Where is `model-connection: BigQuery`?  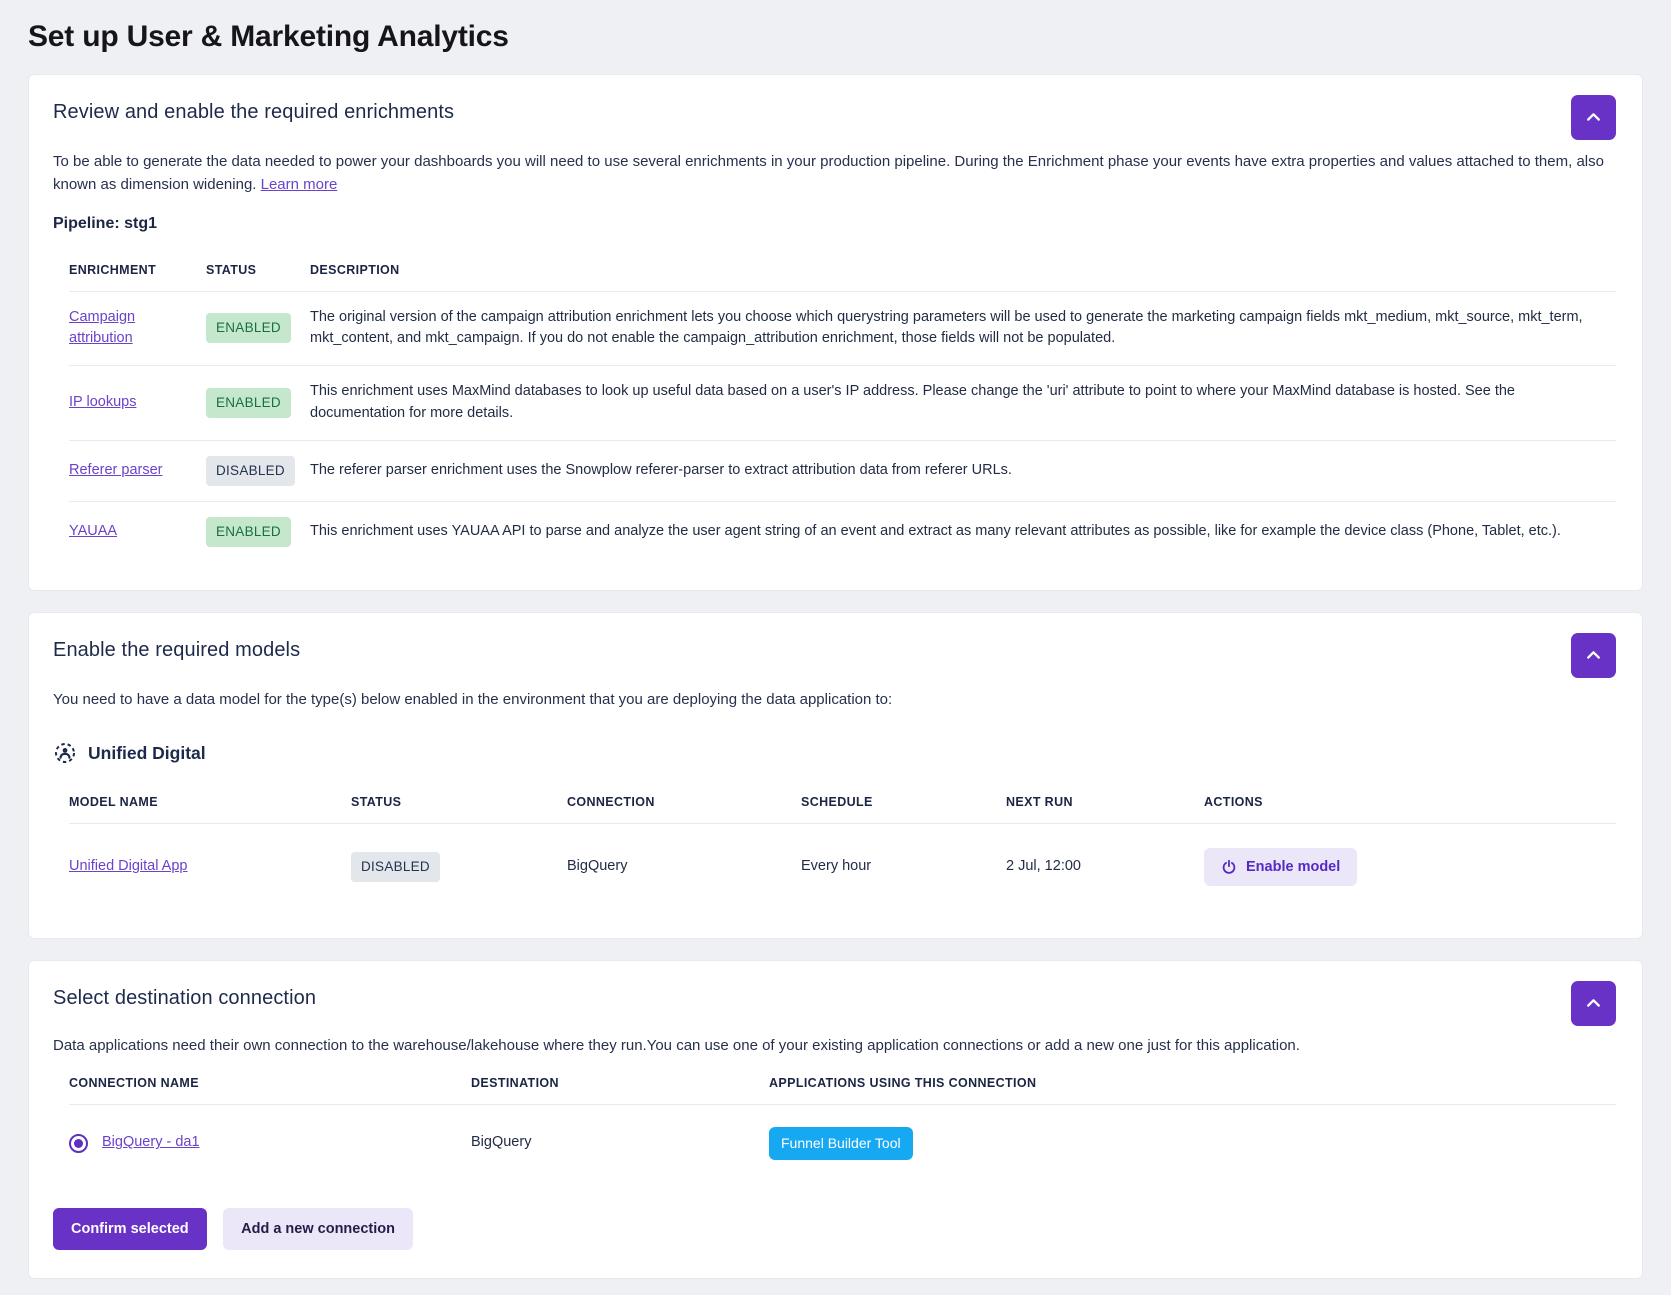
model-connection: BigQuery is located at coordinates (597, 866).